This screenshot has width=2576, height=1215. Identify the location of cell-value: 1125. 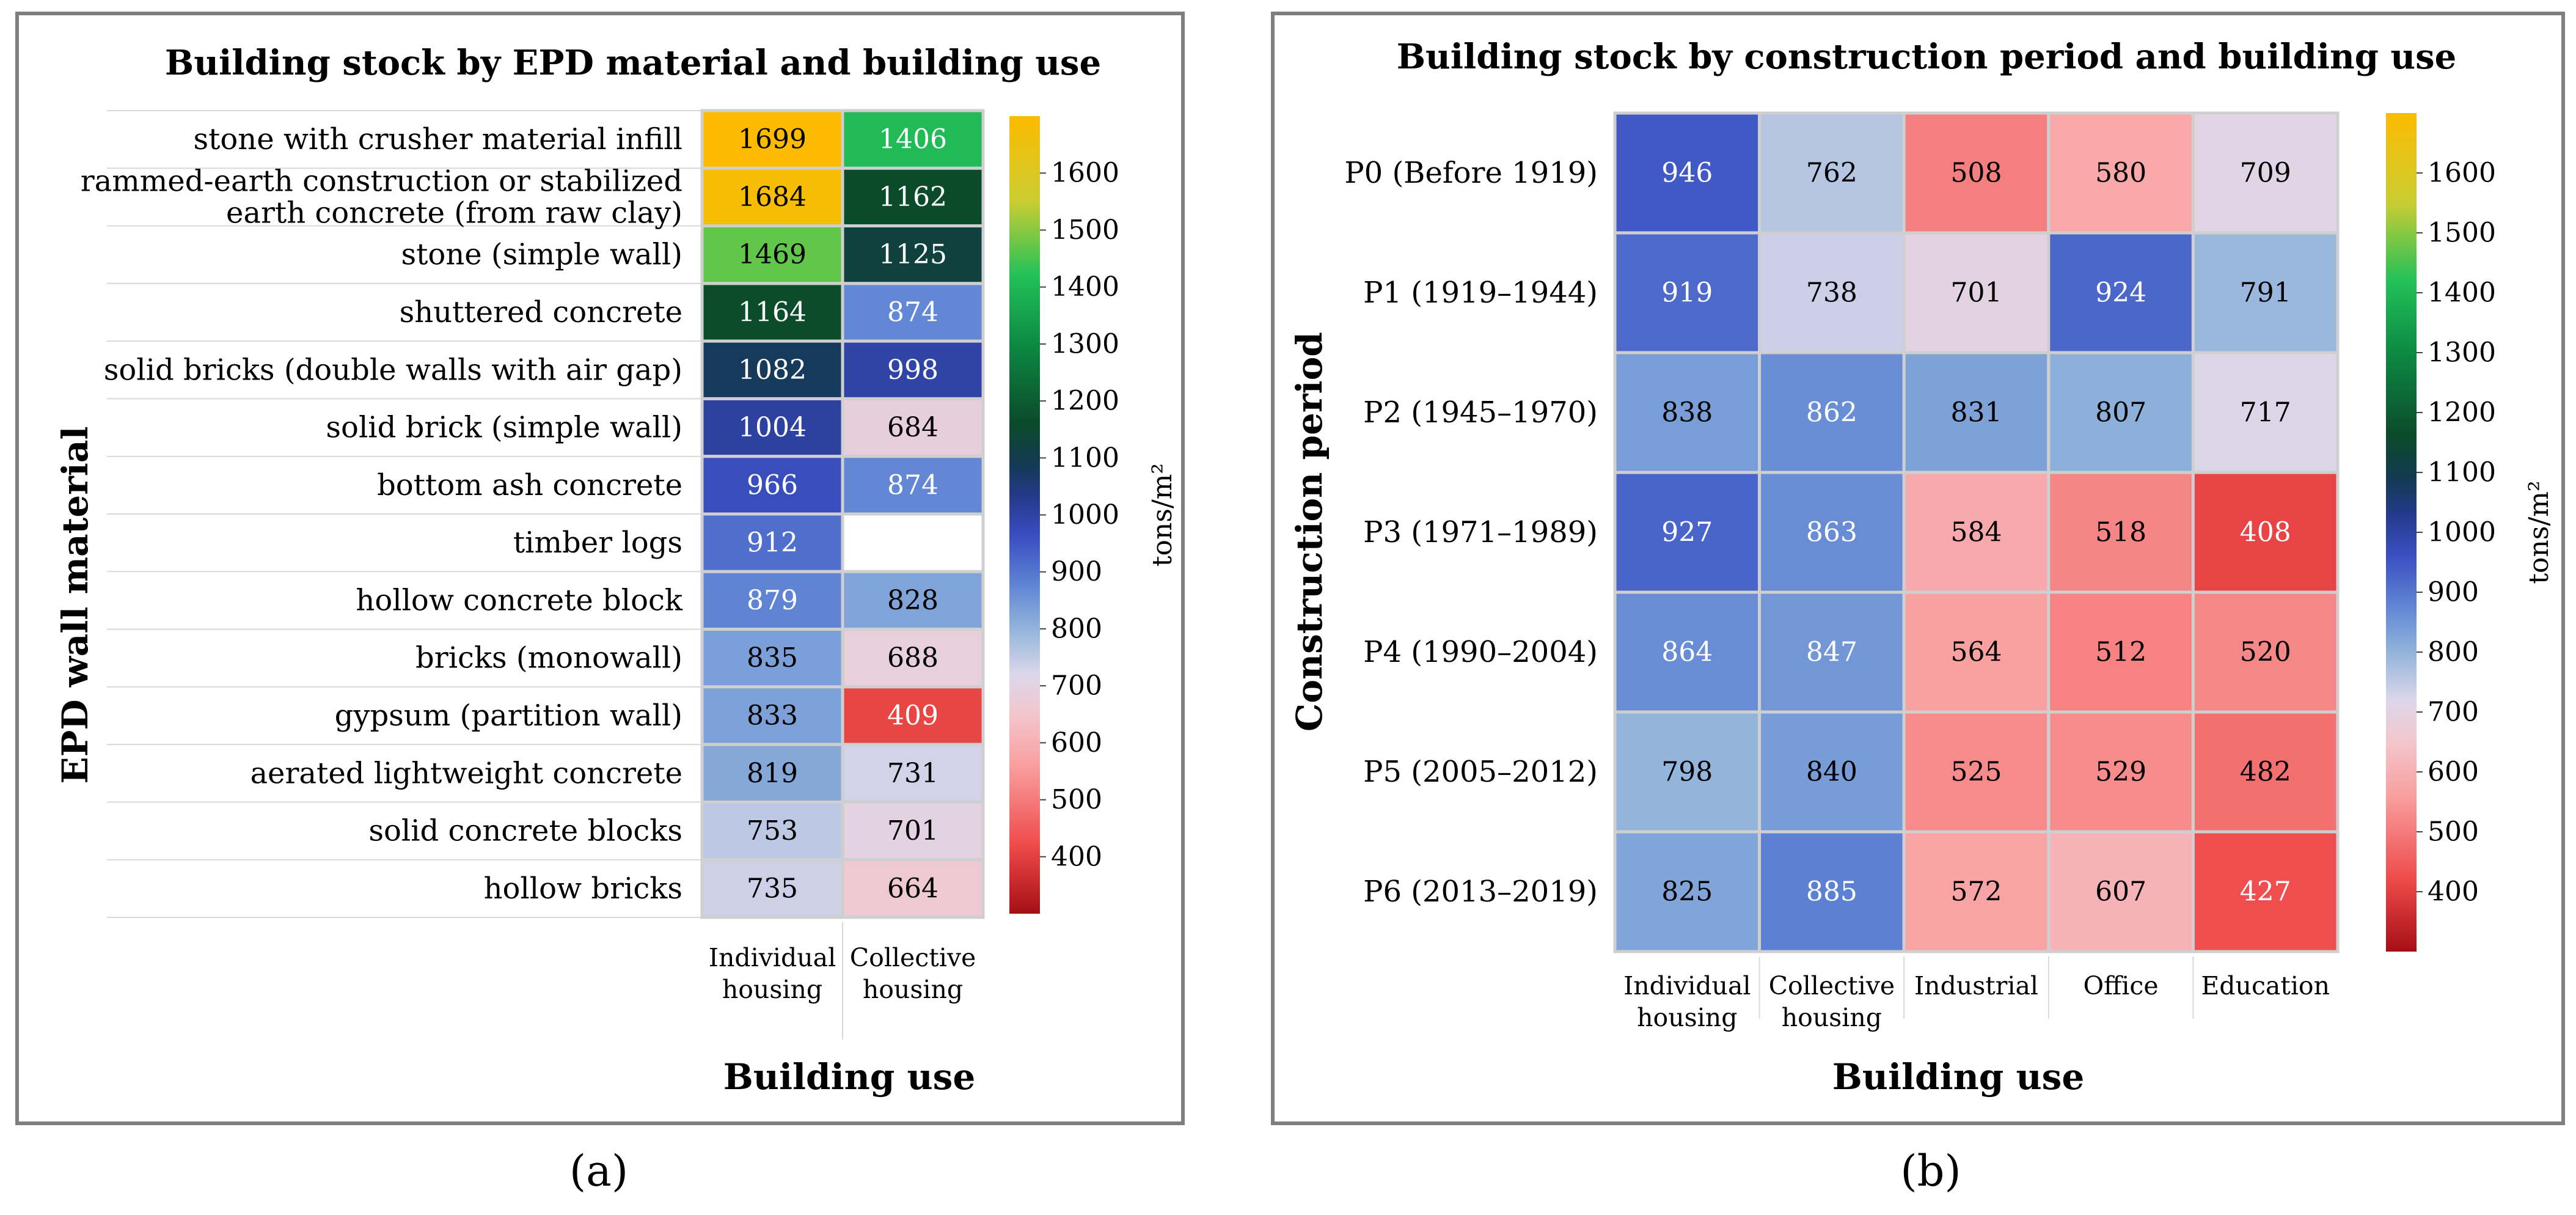
(913, 254).